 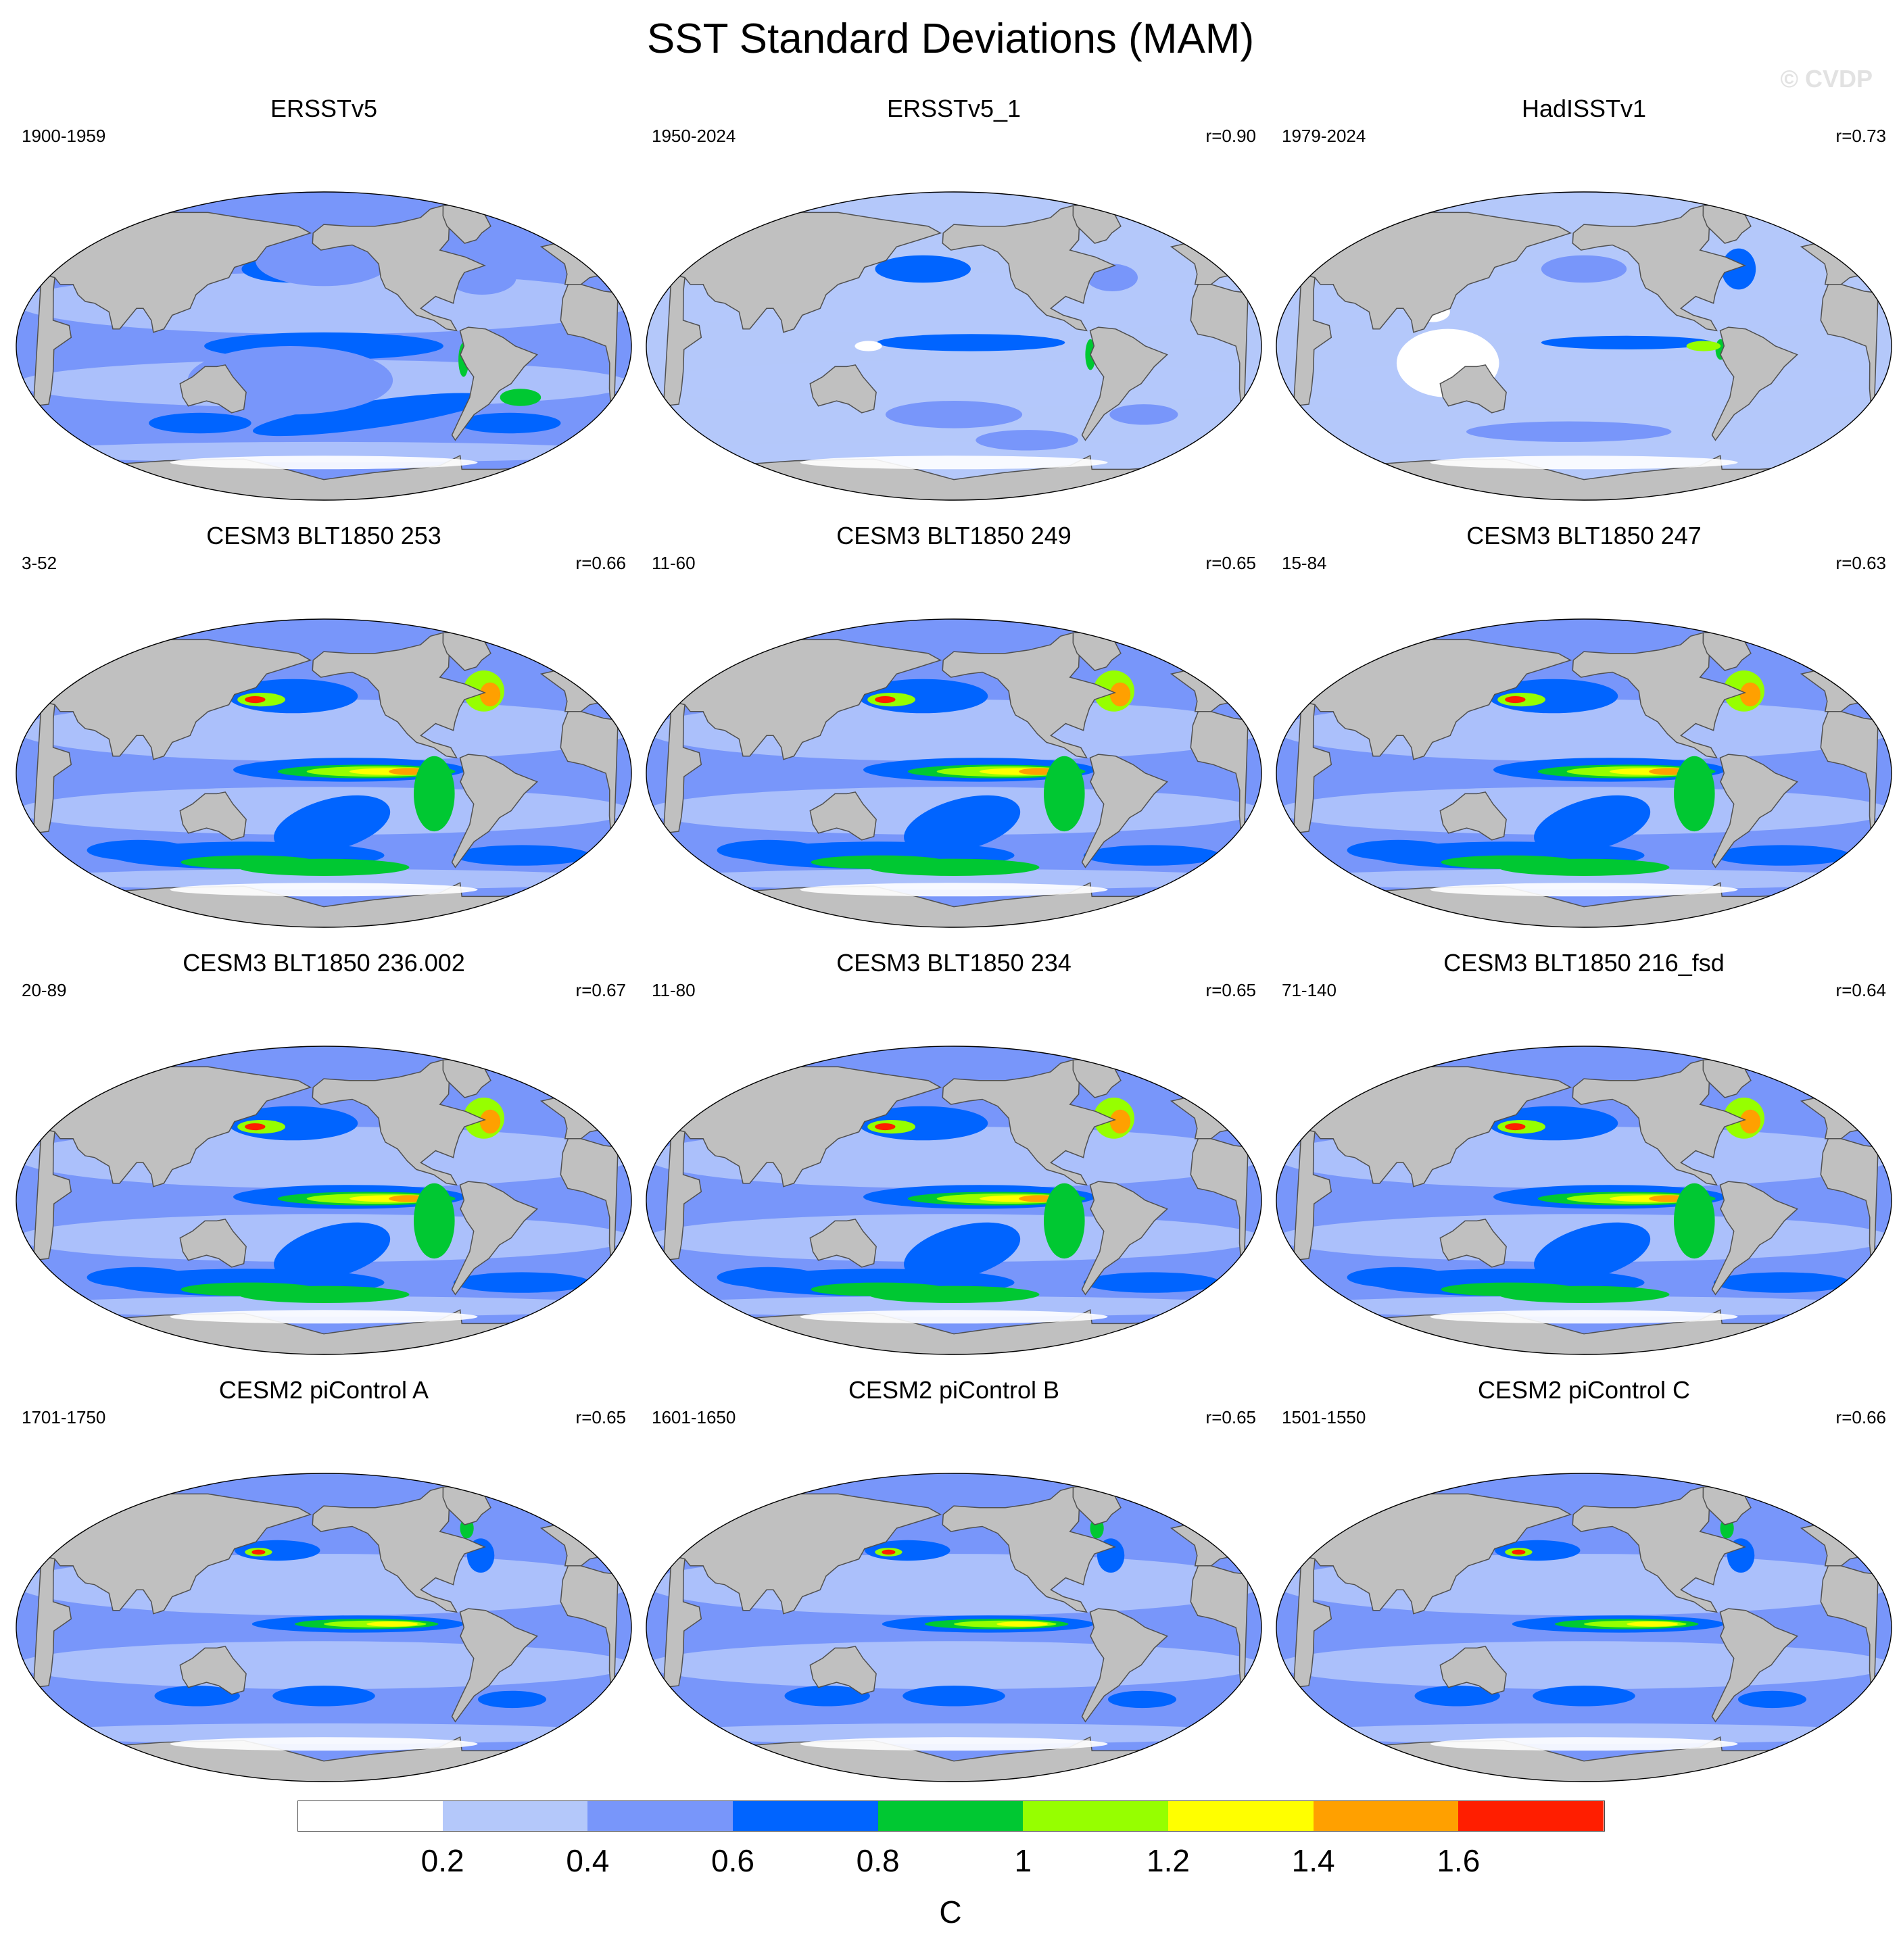 What do you see at coordinates (1459, 1860) in the screenshot?
I see `colorbar-tick-label: 1.6` at bounding box center [1459, 1860].